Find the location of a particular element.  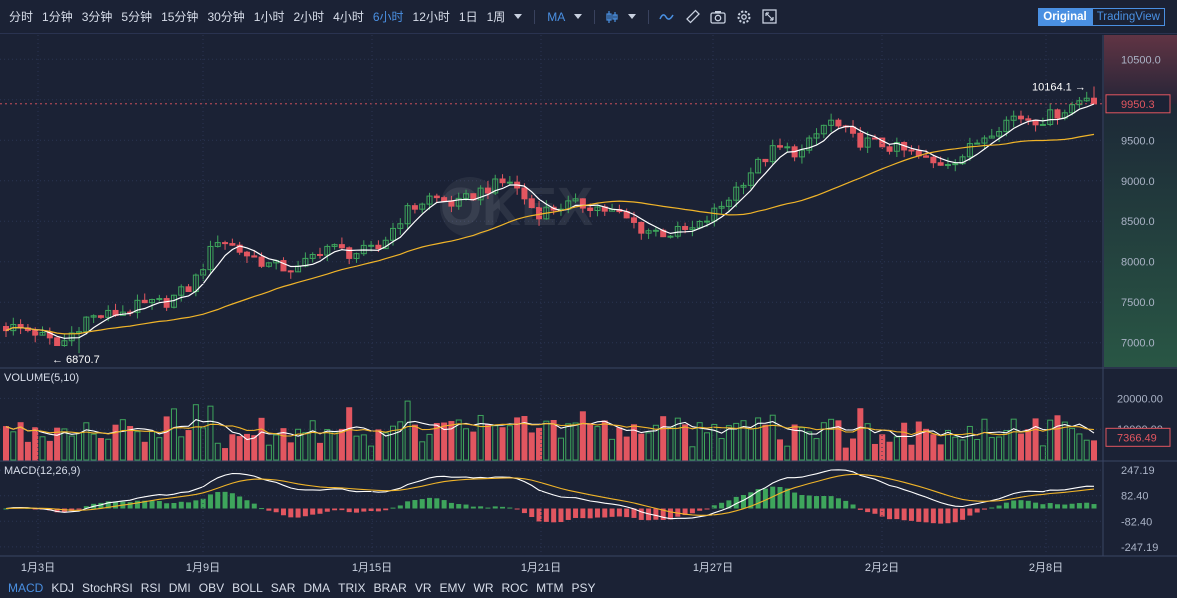

view-tradingview-button: TradingView is located at coordinates (1128, 17).